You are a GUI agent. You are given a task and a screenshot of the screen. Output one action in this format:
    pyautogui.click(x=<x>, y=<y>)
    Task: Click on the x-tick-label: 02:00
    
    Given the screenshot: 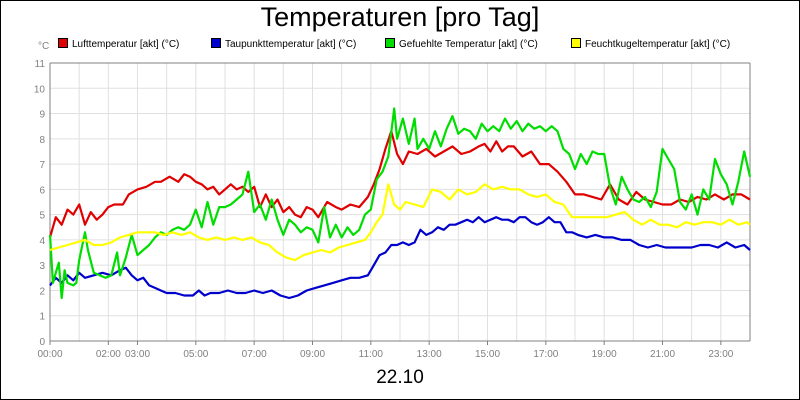 What is the action you would take?
    pyautogui.click(x=108, y=354)
    